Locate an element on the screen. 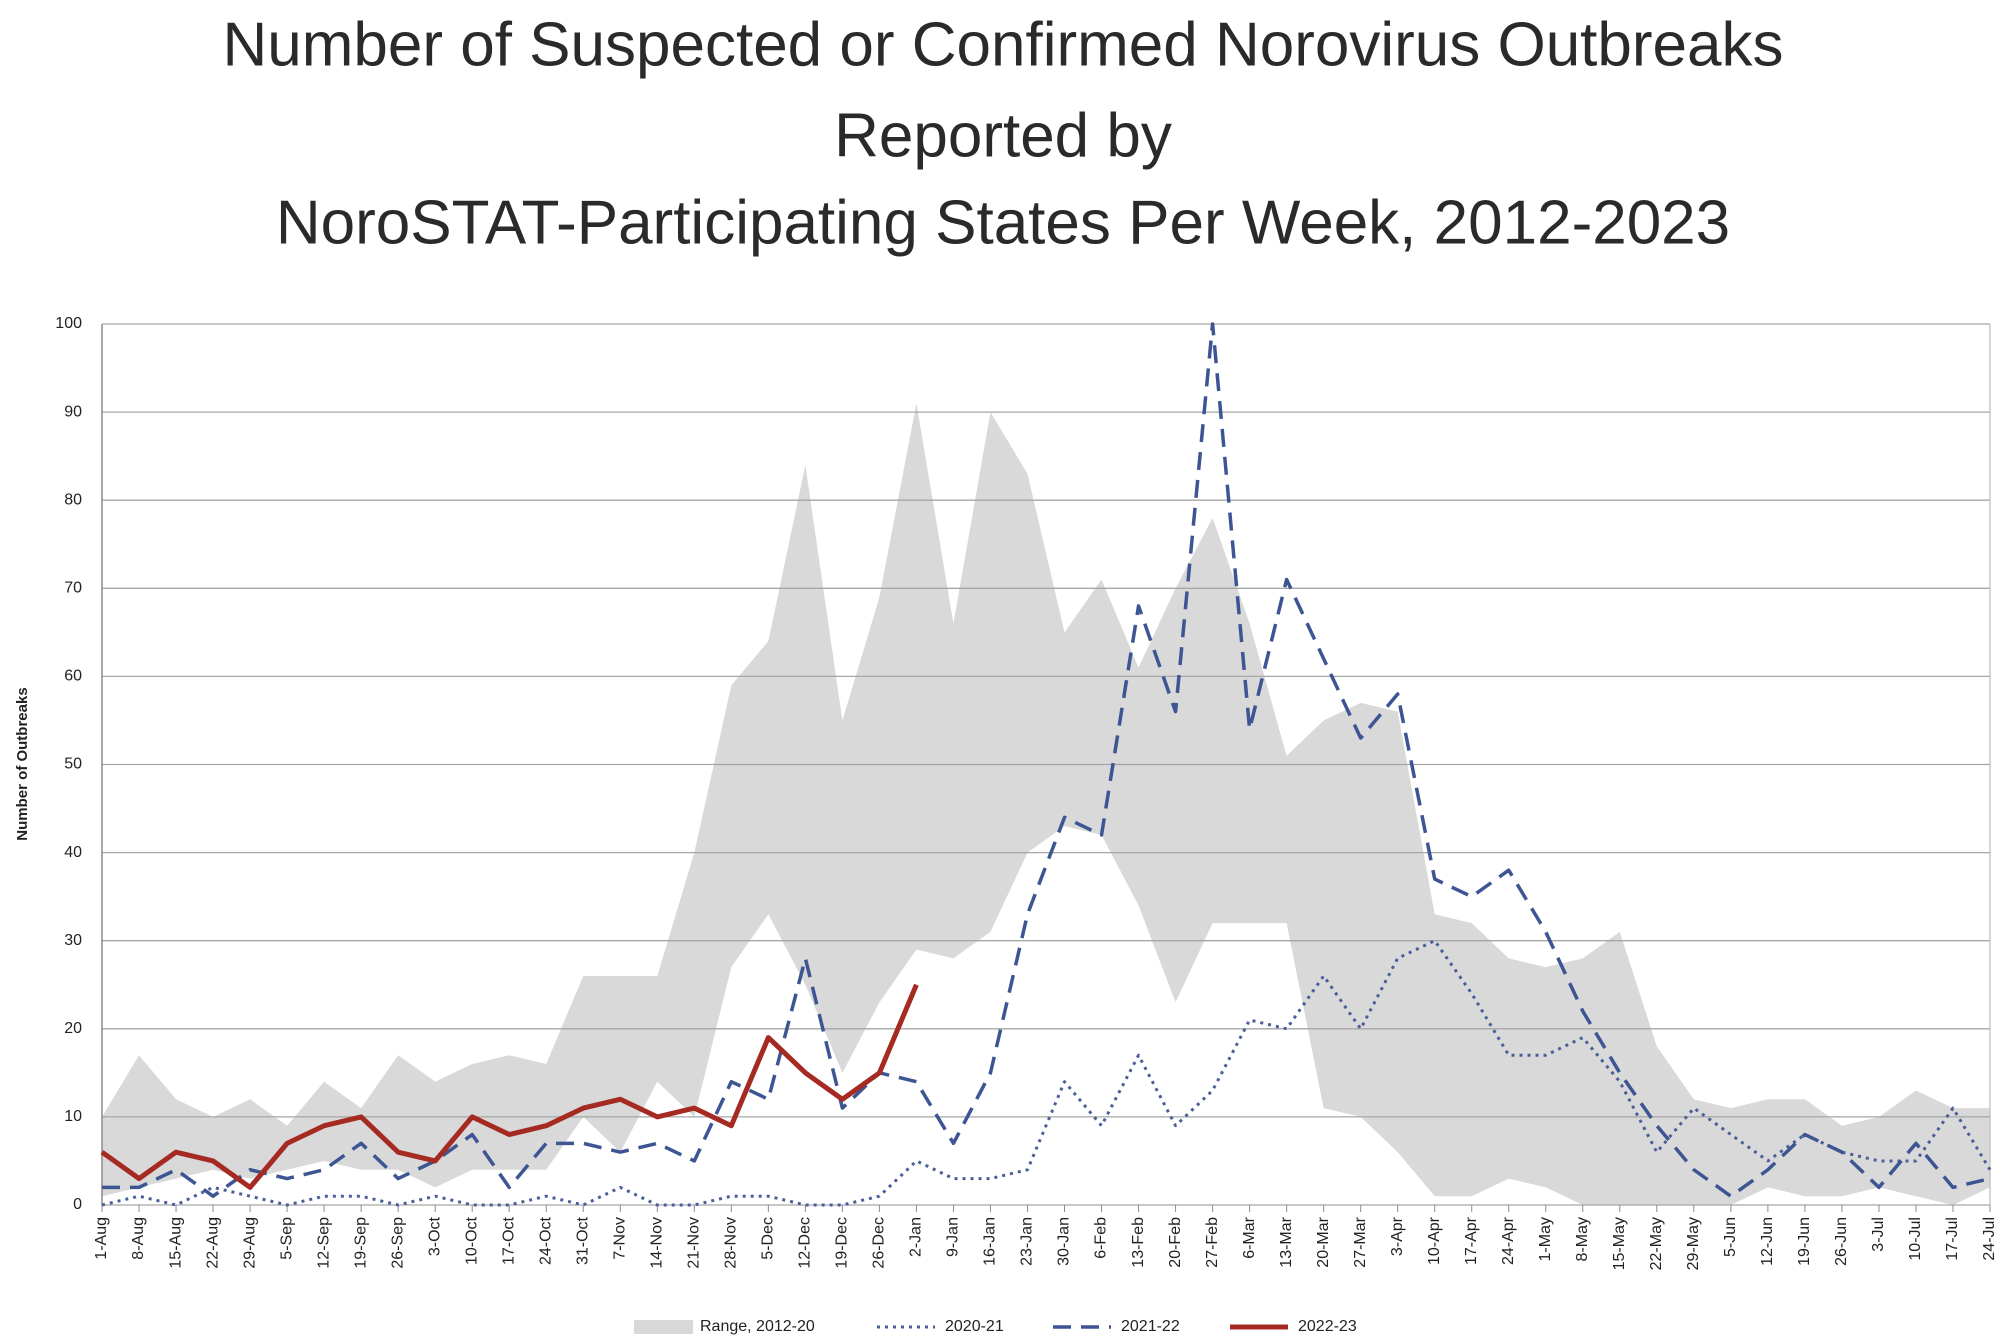  x-tick-label: 10-Oct is located at coordinates (471, 1240).